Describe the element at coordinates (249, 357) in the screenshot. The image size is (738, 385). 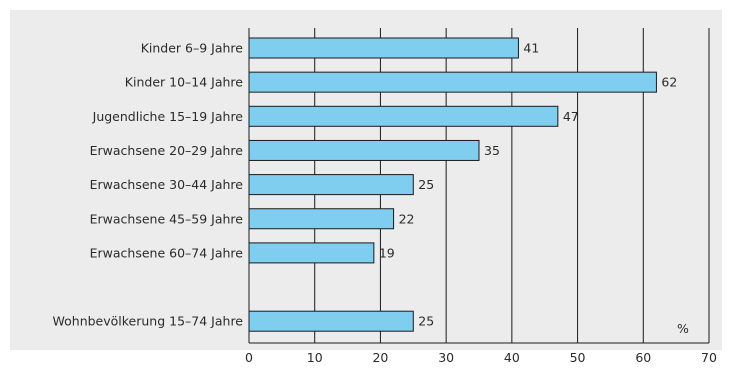
I see `x-tick-label-0: 0` at that location.